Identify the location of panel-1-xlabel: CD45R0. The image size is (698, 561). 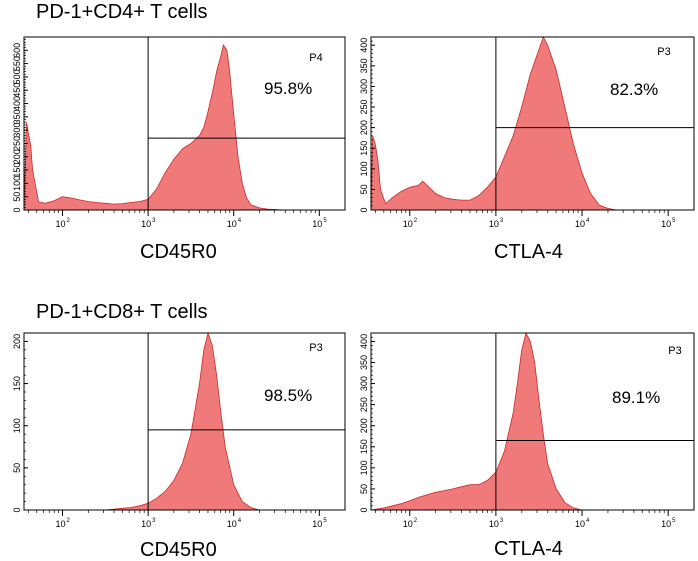
(178, 252).